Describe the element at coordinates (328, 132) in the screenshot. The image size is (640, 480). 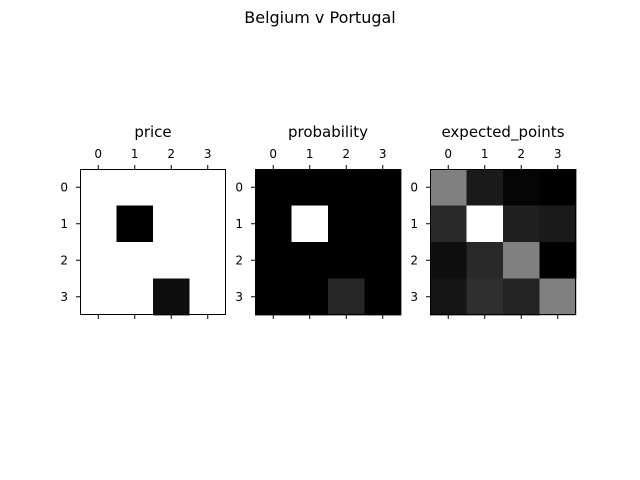
I see `panel-title: probability` at that location.